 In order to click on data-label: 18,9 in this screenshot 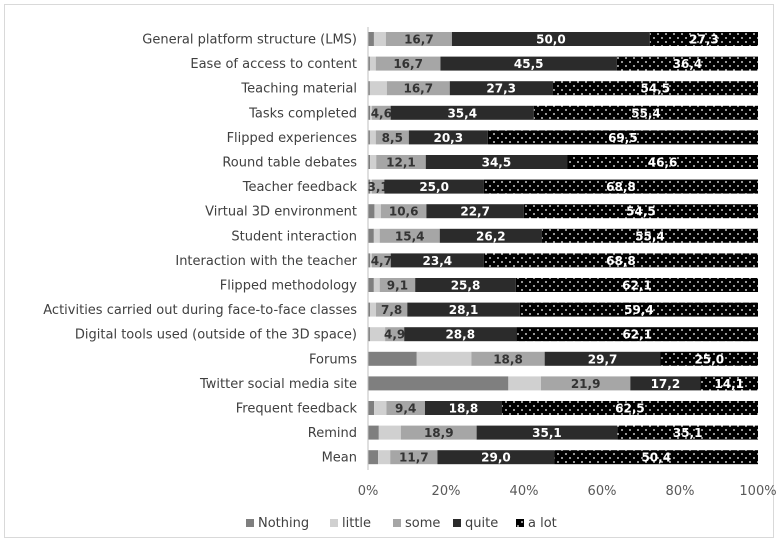, I will do `click(439, 433)`.